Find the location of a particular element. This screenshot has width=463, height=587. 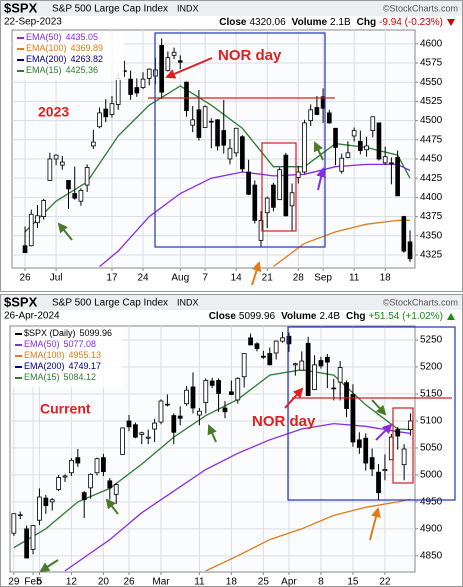

change-arrow is located at coordinates (451, 22).